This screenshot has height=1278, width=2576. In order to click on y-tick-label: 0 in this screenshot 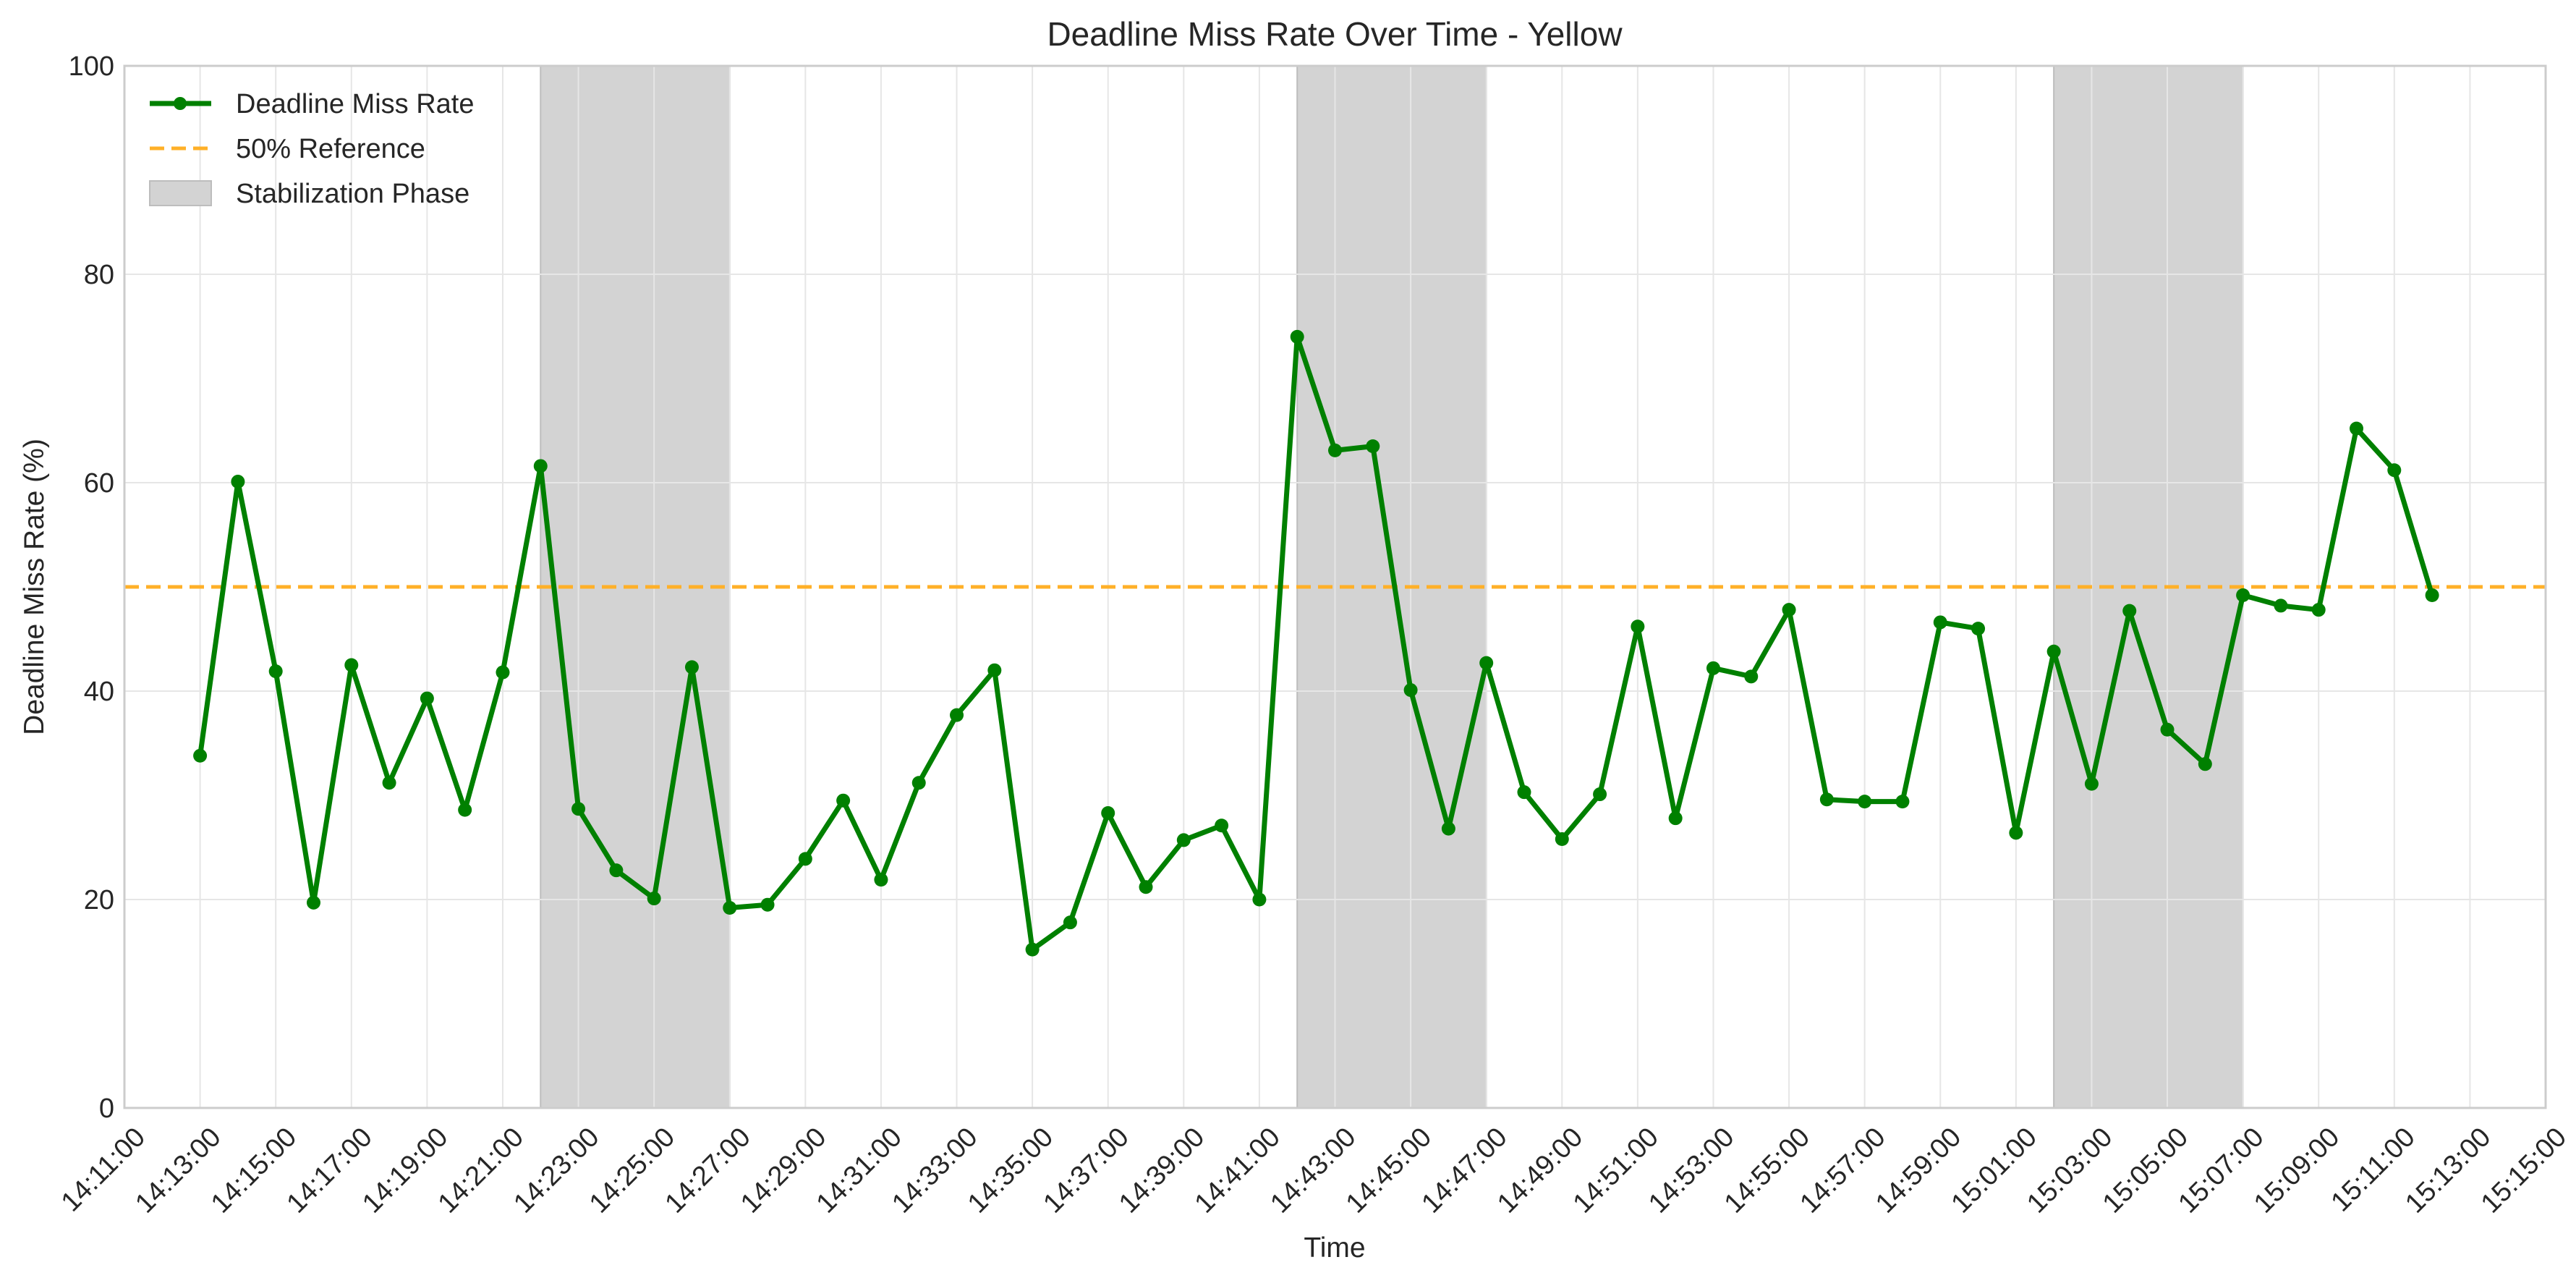, I will do `click(106, 1108)`.